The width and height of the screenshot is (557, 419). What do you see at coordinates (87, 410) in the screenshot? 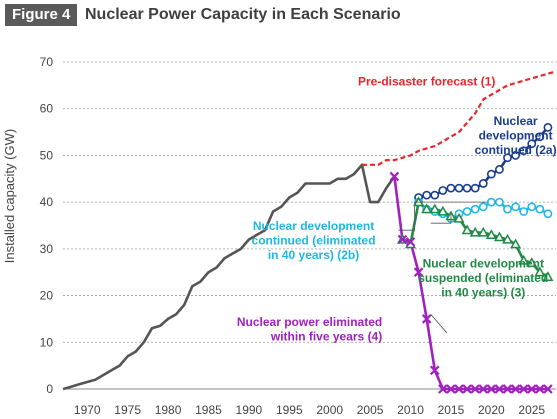
I see `x-tick-label: 1970` at bounding box center [87, 410].